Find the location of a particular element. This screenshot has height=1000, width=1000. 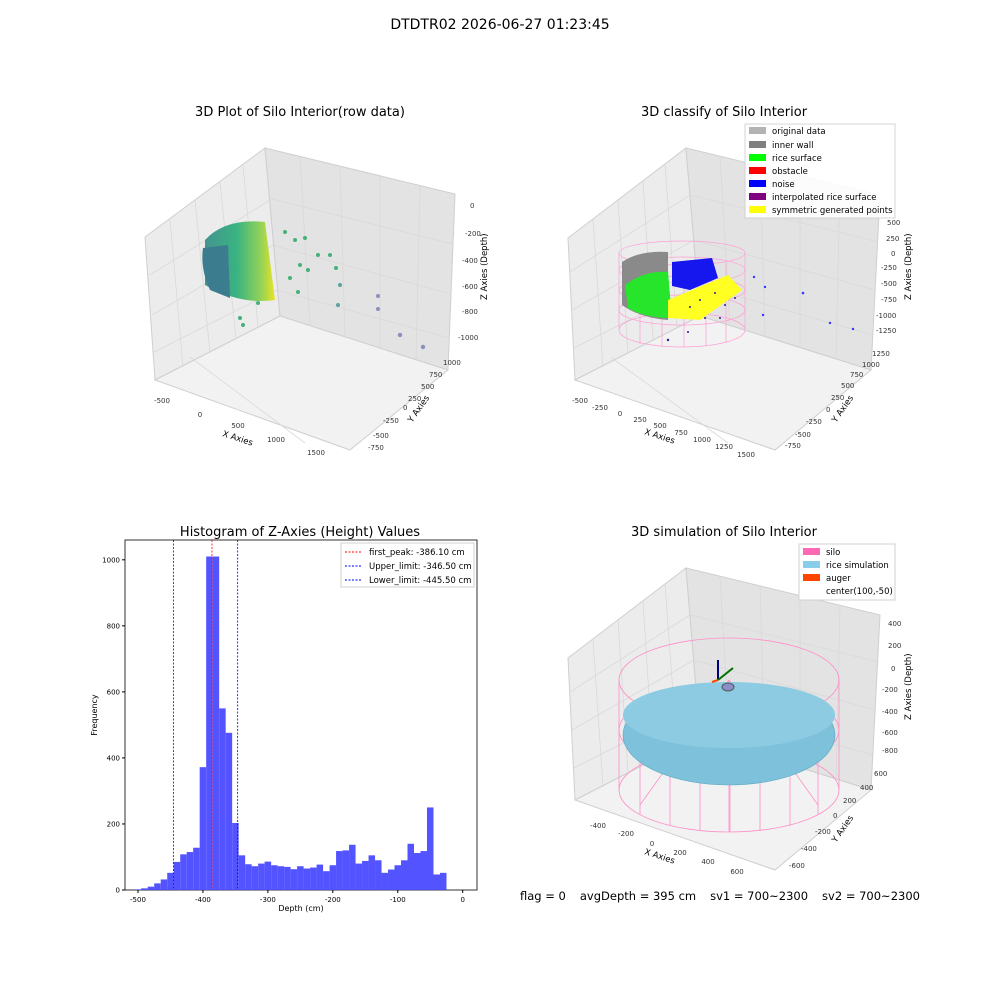

histogram-yticks: 0 200 400 600 800 1000 is located at coordinates (113, 725).